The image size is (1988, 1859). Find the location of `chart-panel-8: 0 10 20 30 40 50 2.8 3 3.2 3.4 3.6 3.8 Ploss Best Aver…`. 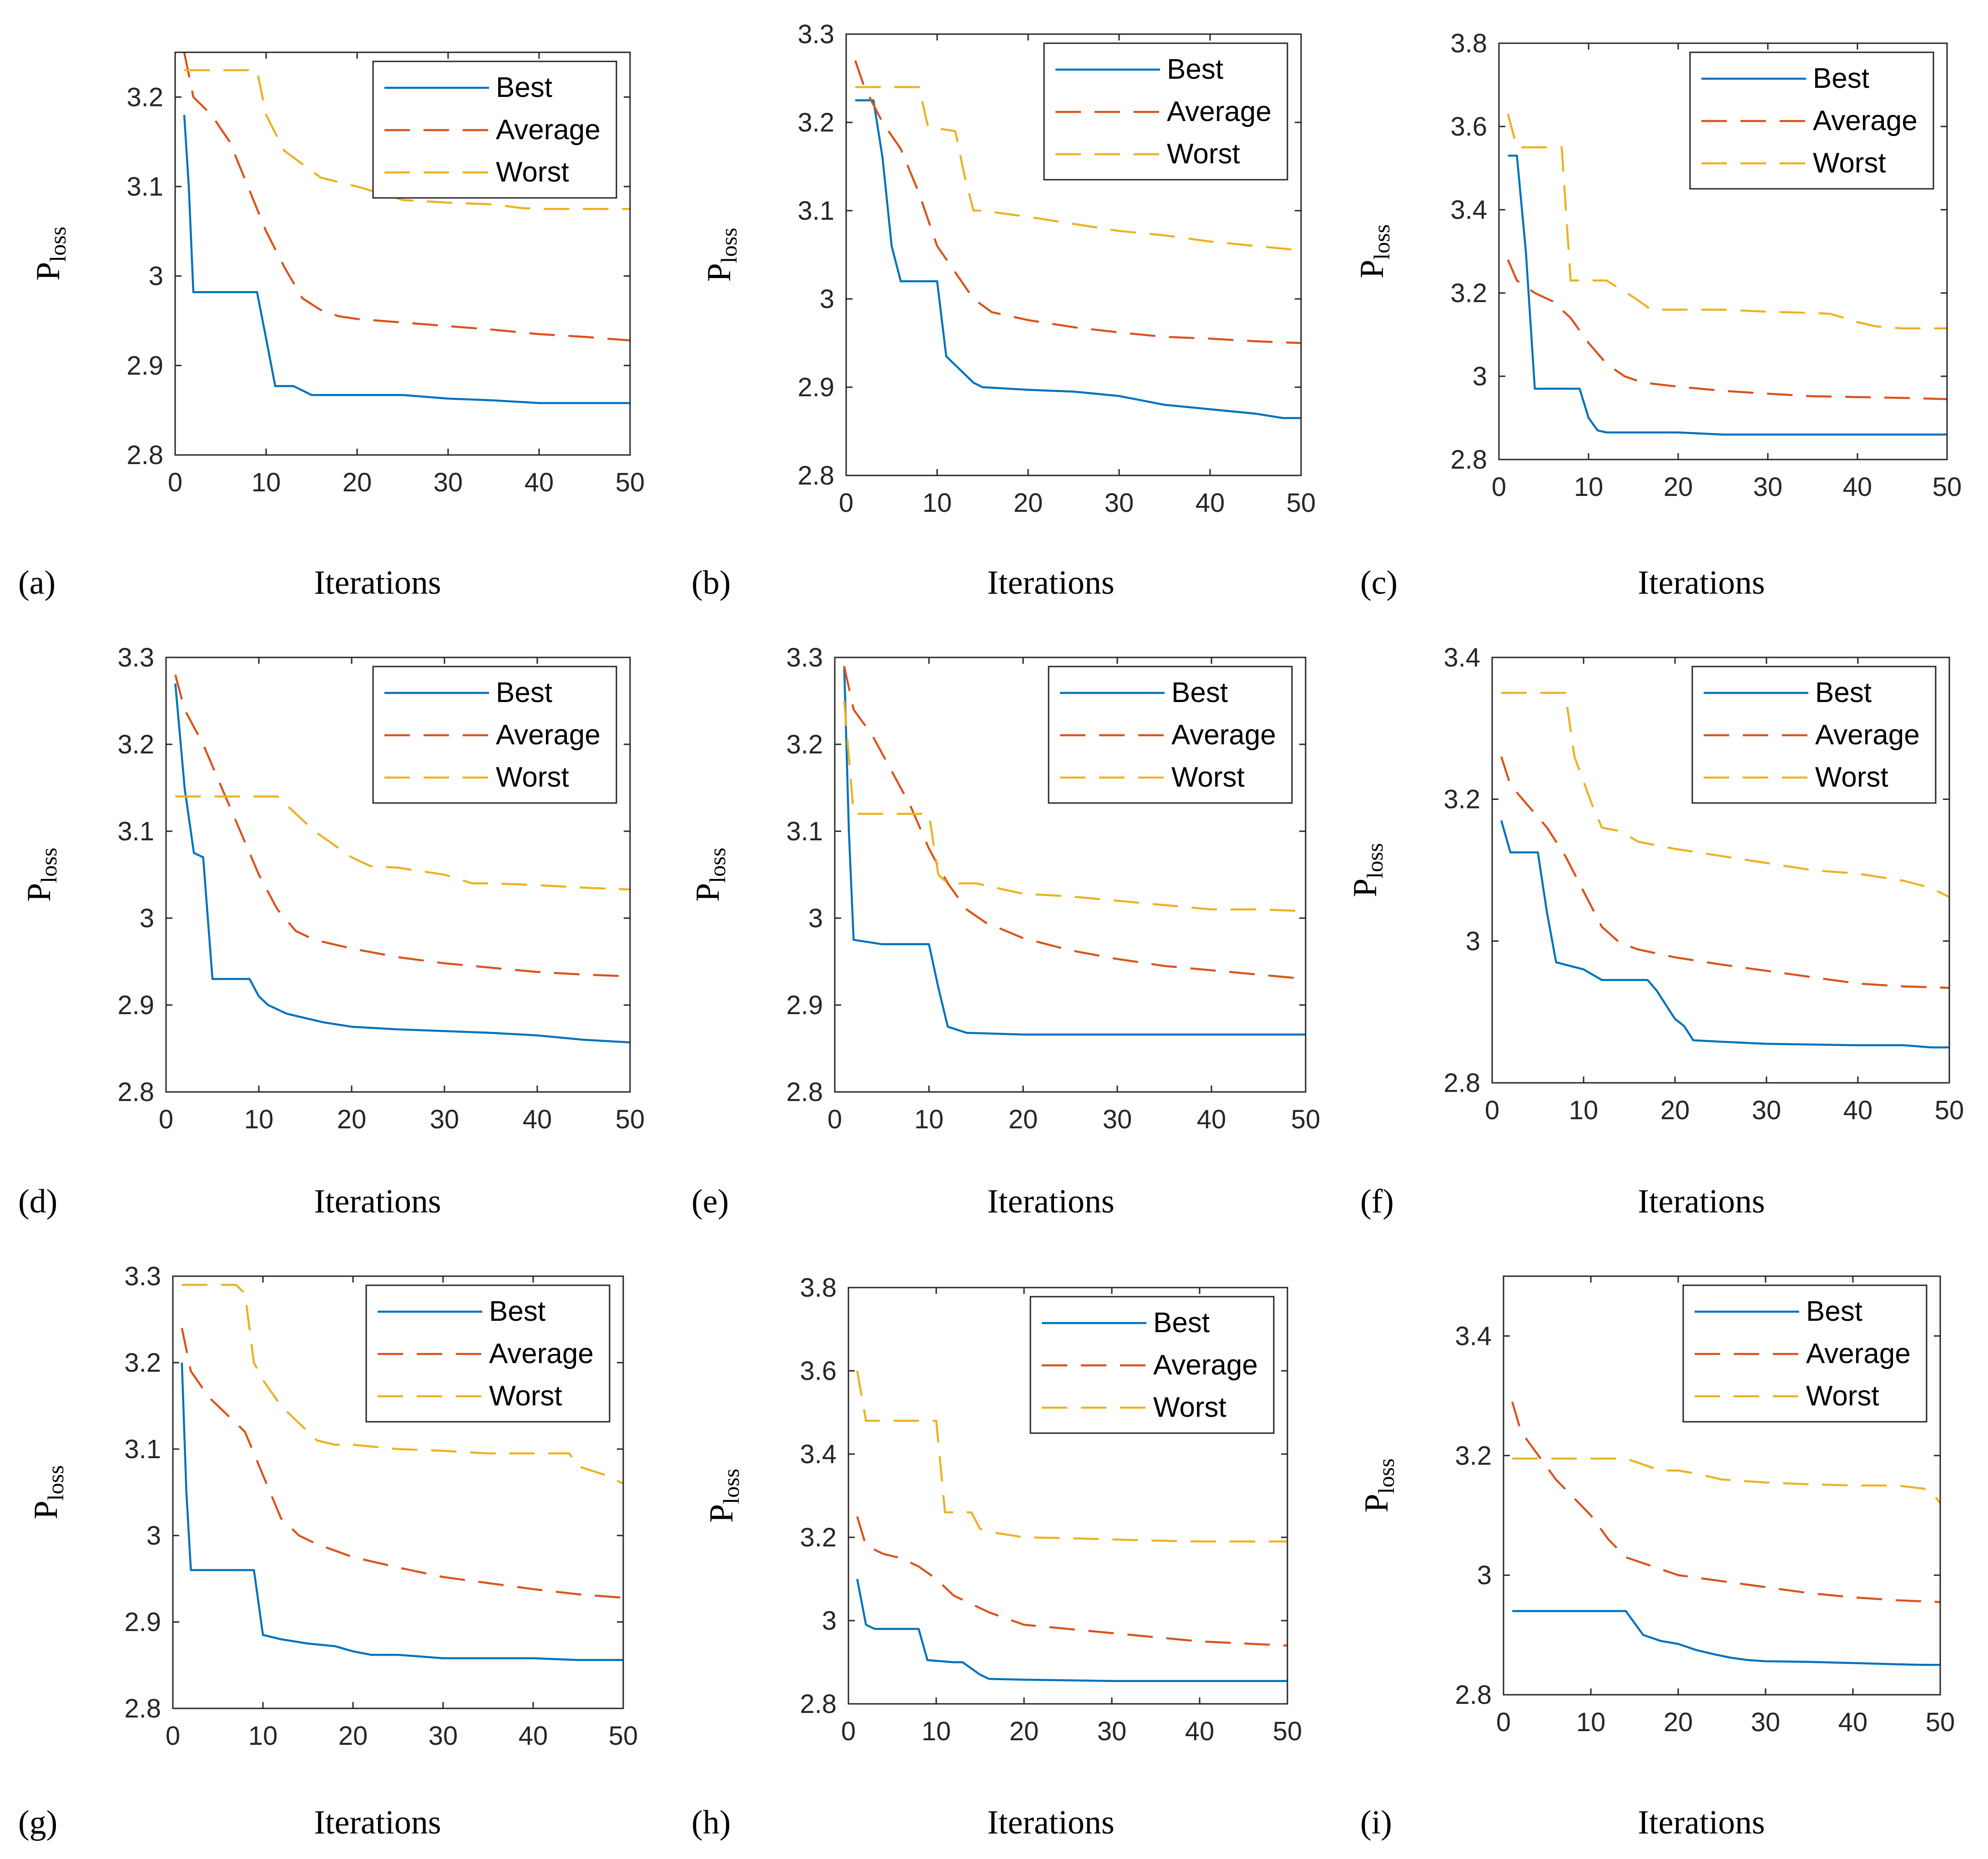

chart-panel-8: 0 10 20 30 40 50 2.8 3 3.2 3.4 3.6 3.8 Ploss Best Aver… is located at coordinates (996, 1557).